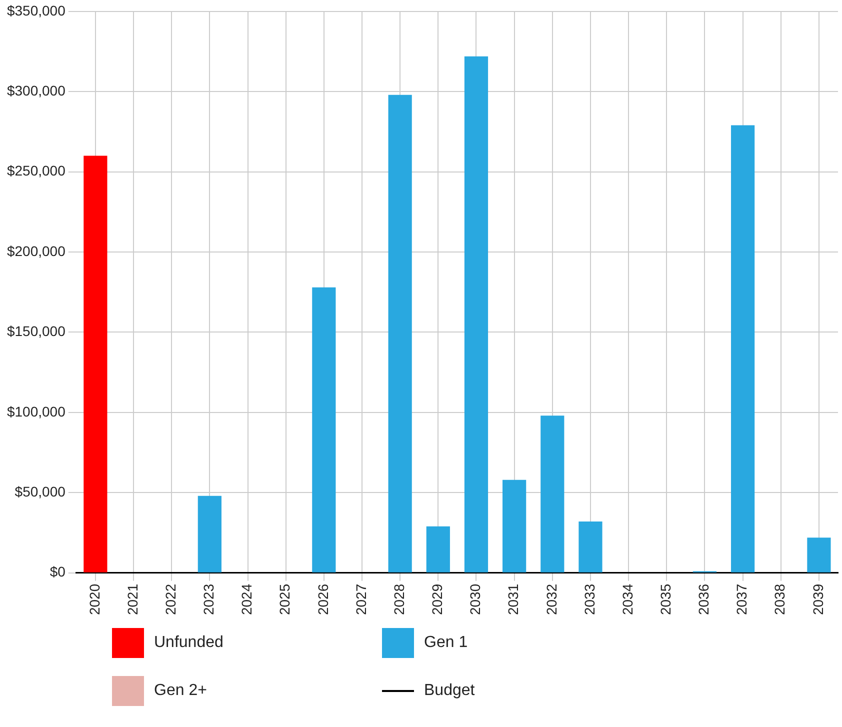 This screenshot has width=842, height=727. I want to click on x-tick-label: 2035, so click(666, 600).